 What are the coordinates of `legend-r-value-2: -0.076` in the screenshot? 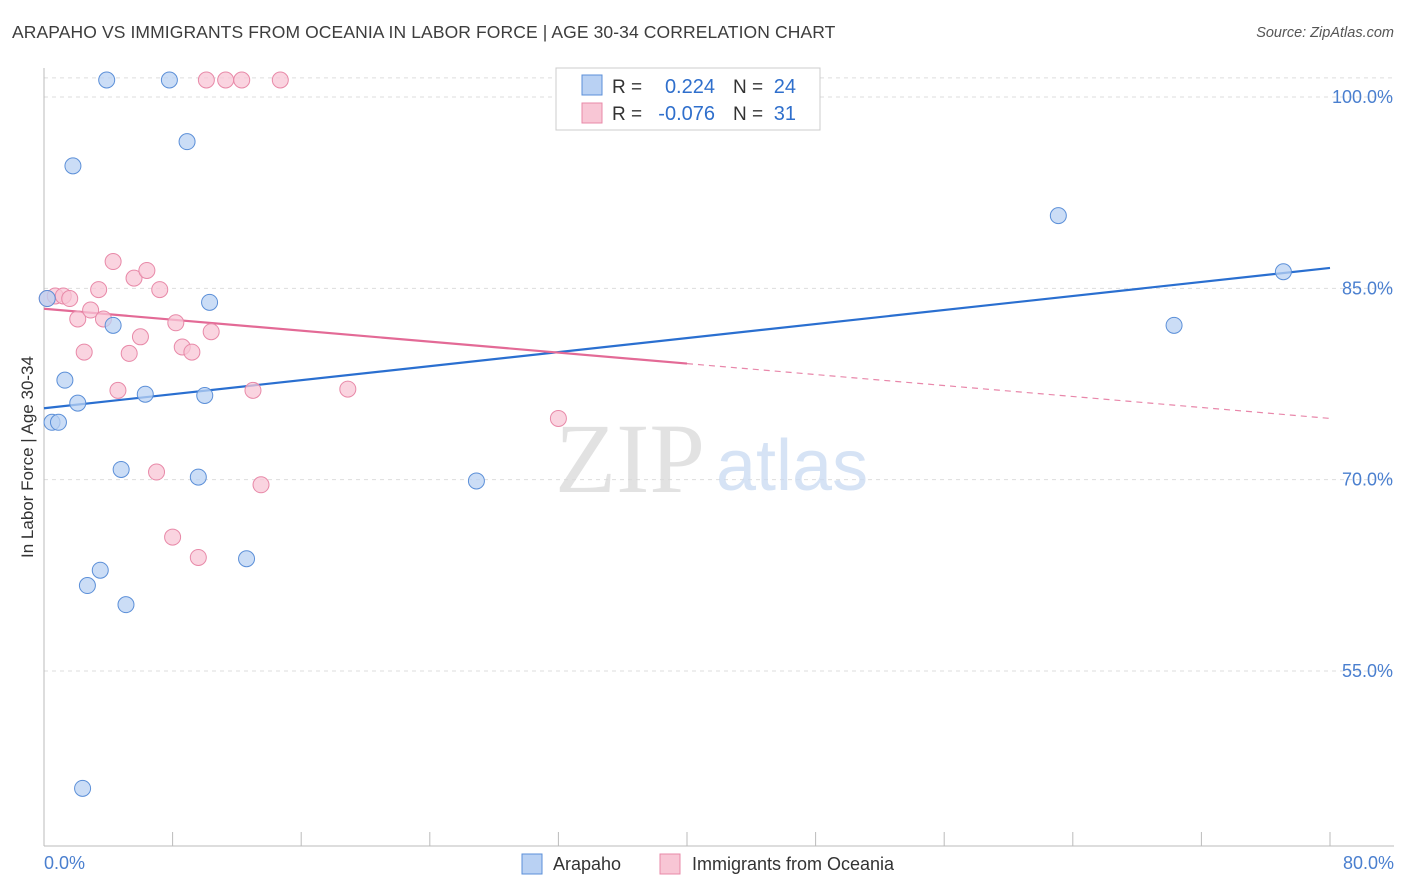 It's located at (686, 114).